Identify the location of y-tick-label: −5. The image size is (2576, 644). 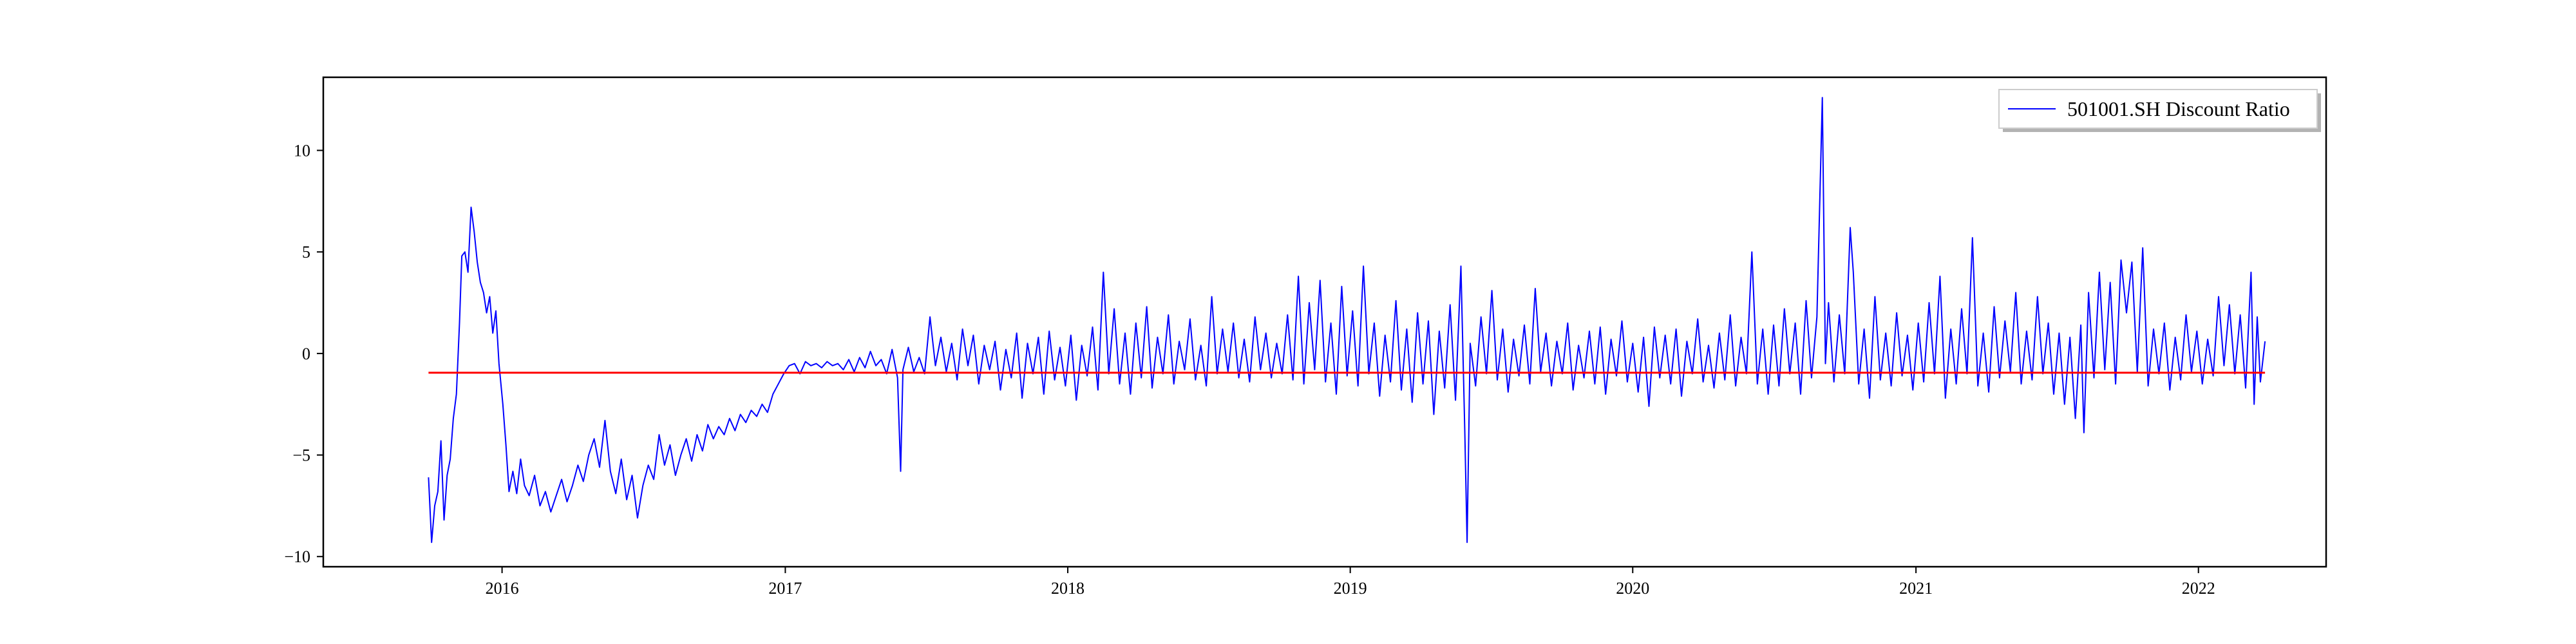
(301, 455).